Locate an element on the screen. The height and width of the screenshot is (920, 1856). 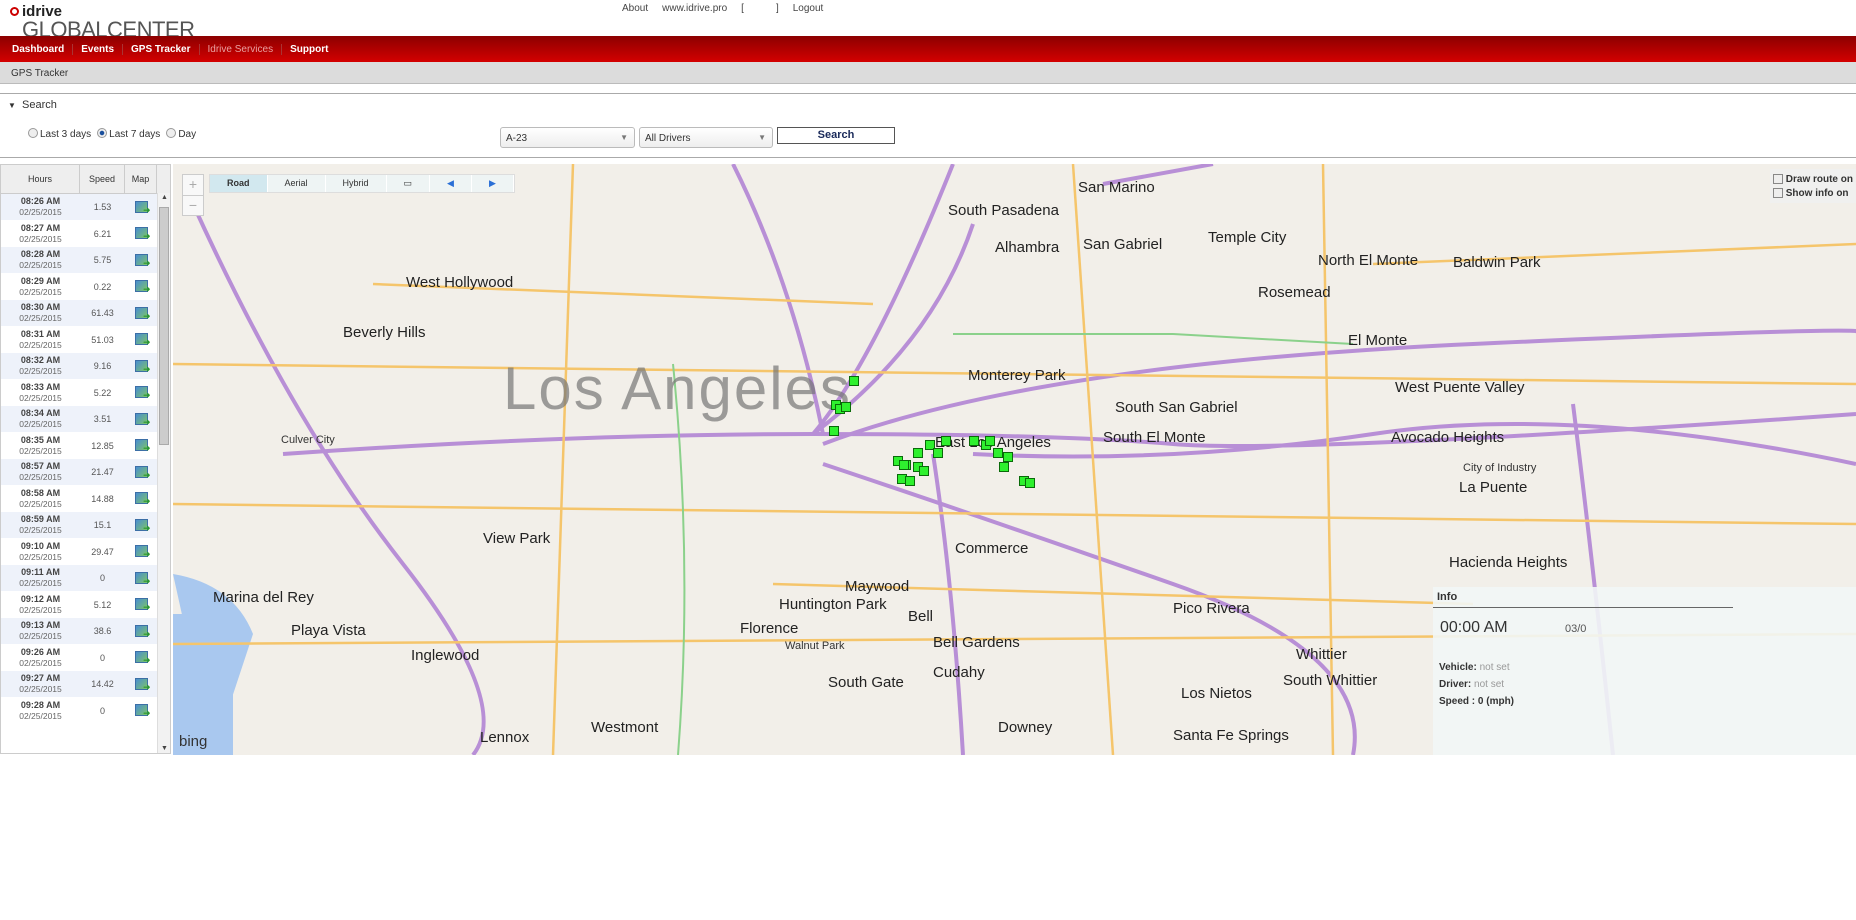
col-hours: Hours is located at coordinates (40, 179).